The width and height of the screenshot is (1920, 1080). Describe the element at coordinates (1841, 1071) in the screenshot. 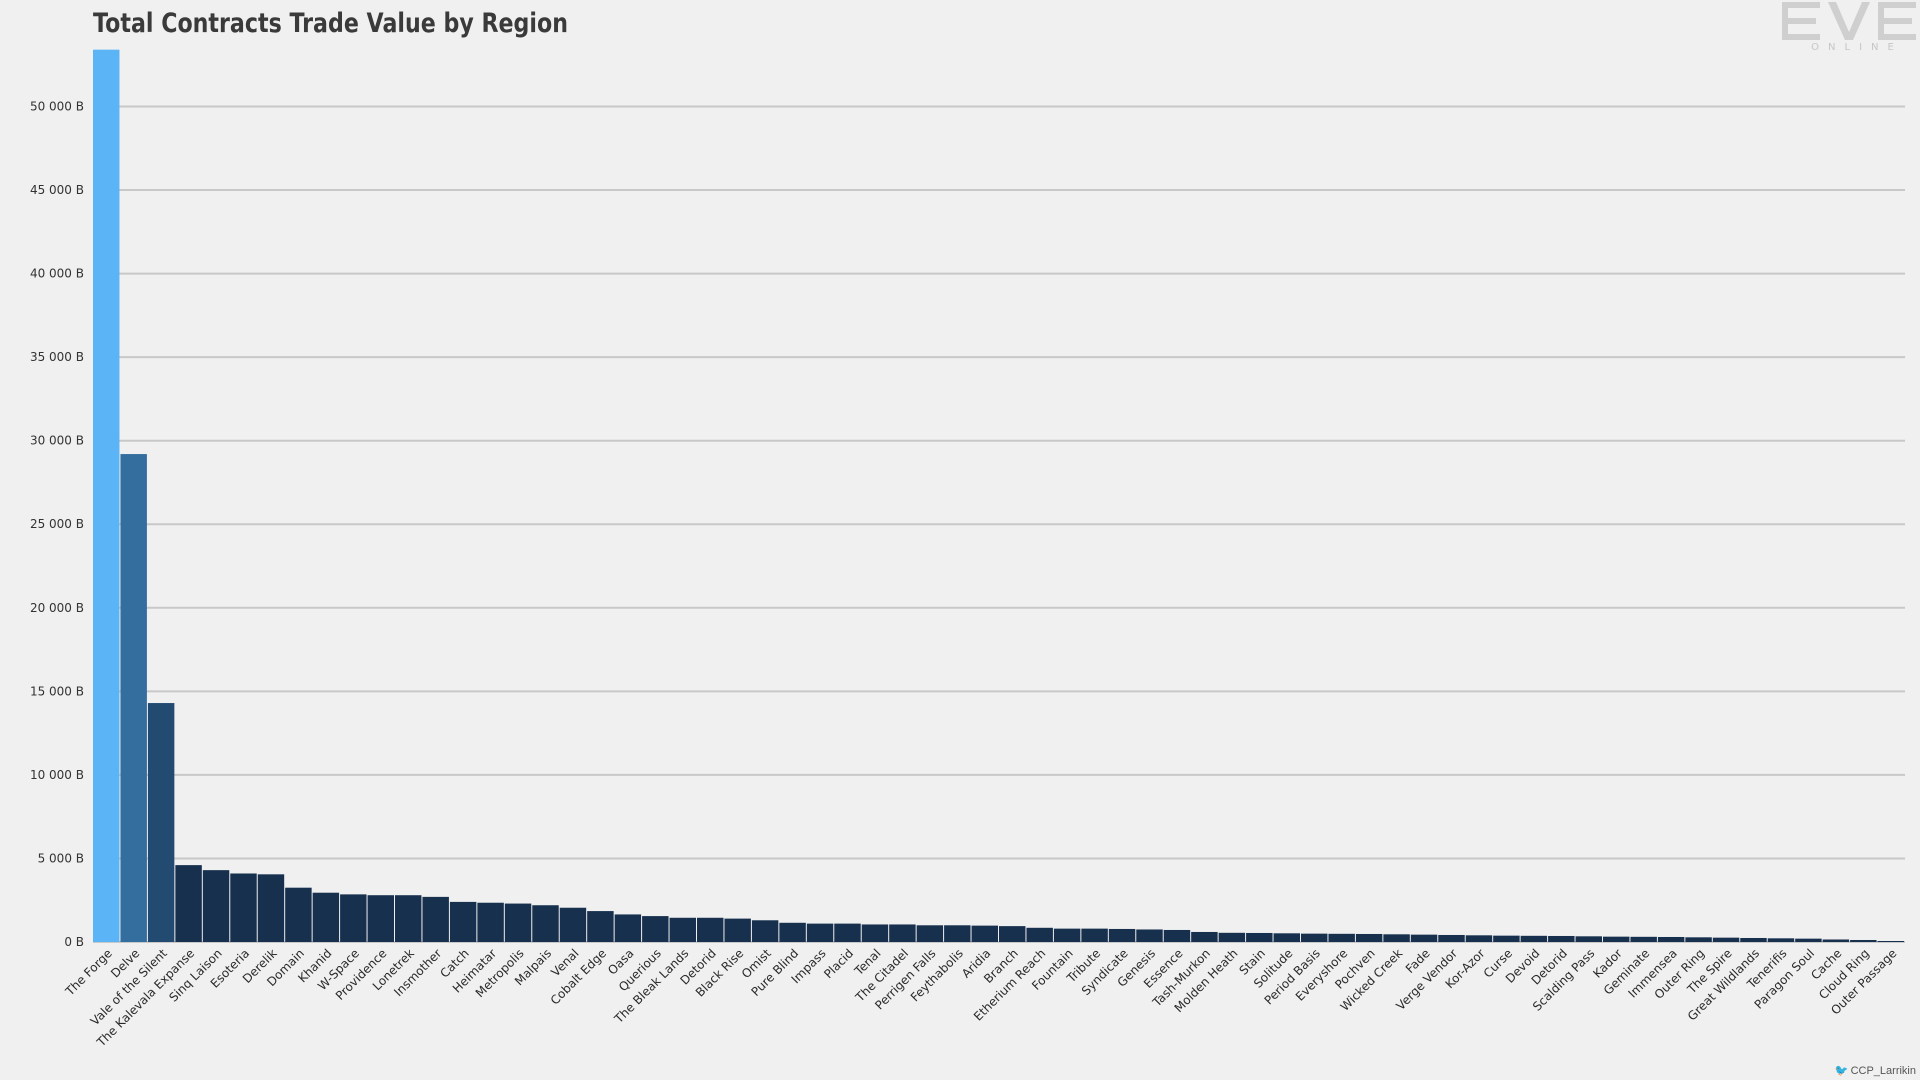

I see `twitter-bird-icon: 🐦` at that location.